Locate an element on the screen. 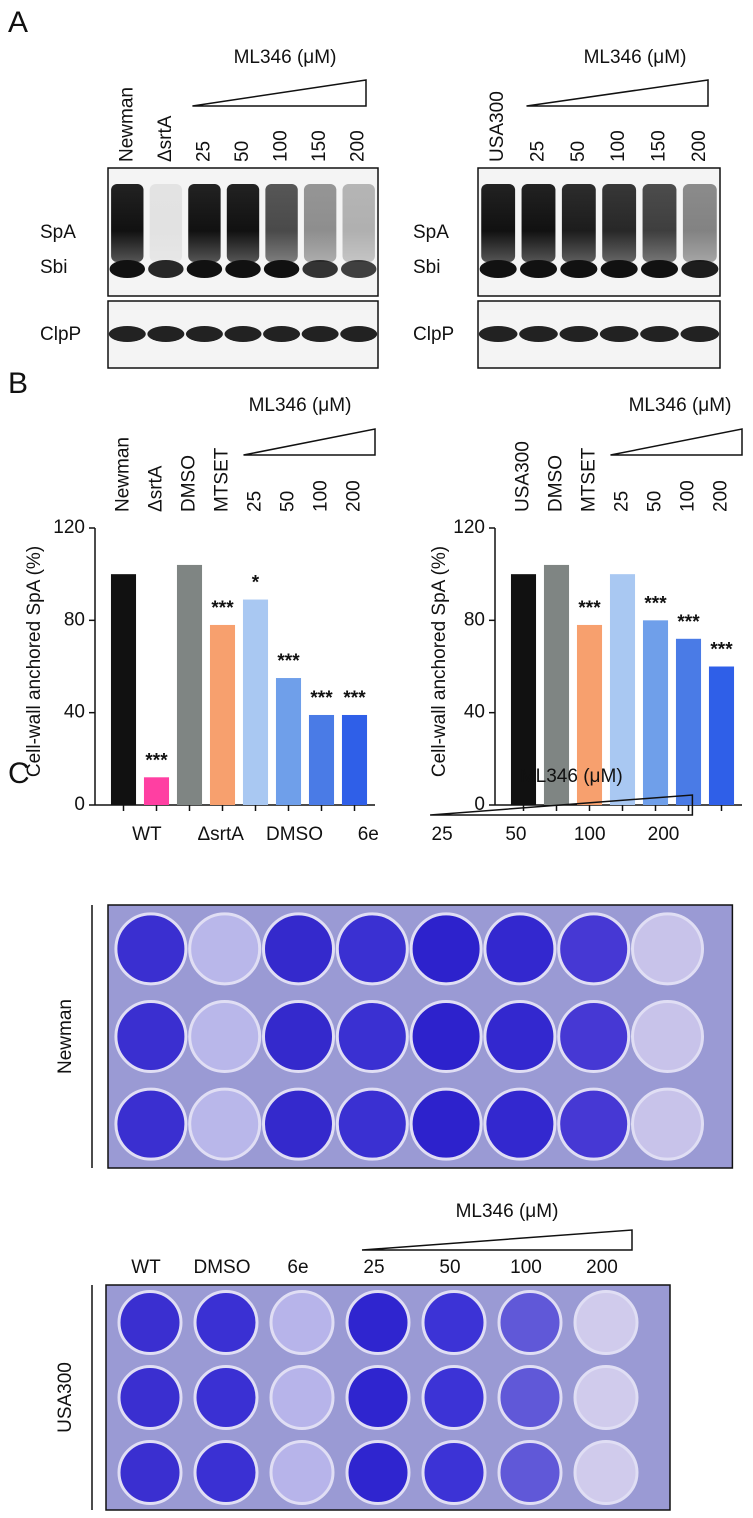 The width and height of the screenshot is (753, 1518). x-tick-label: Newman is located at coordinates (123, 474).